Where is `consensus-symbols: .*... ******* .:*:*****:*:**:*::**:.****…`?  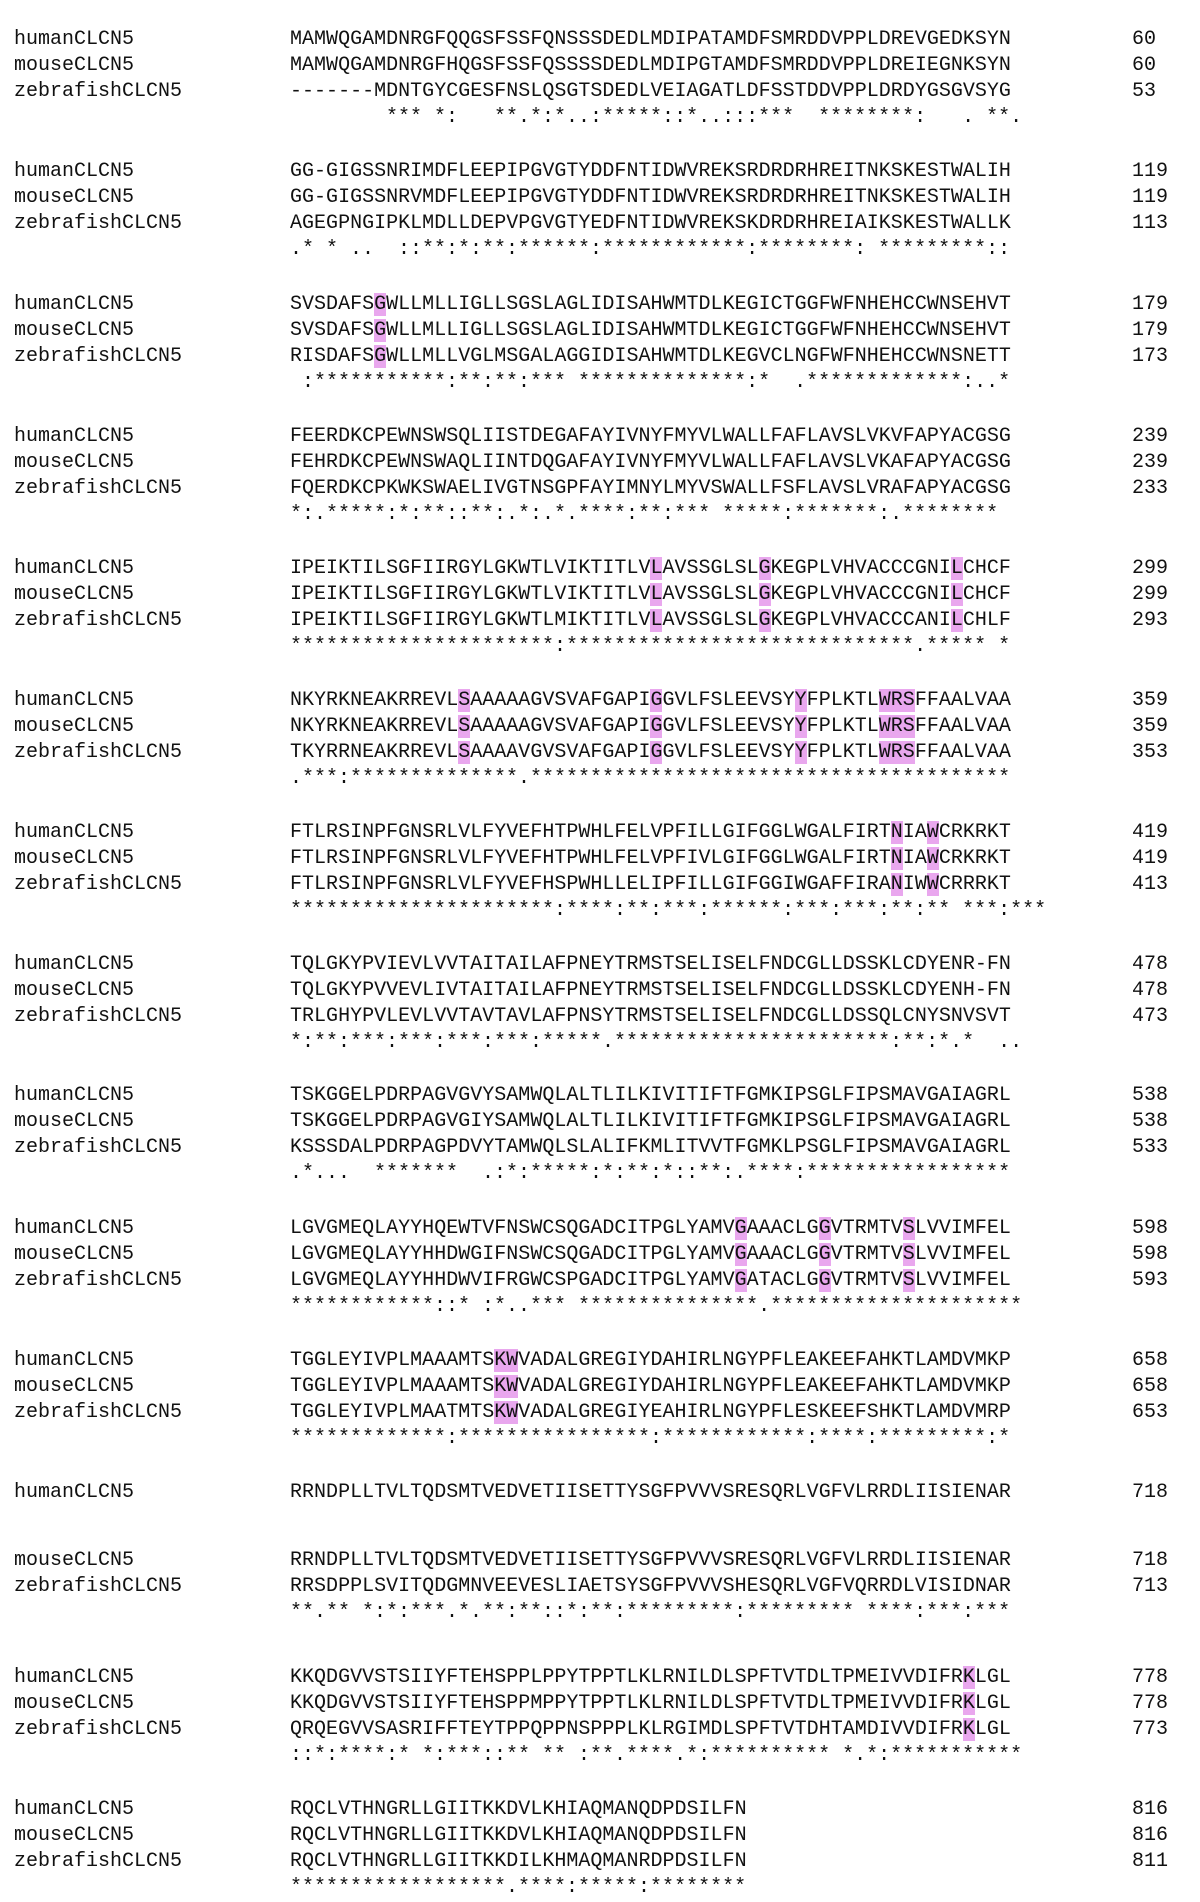
consensus-symbols: .*... ******* .:*:*****:*:**:*::**:.****… is located at coordinates (650, 1173).